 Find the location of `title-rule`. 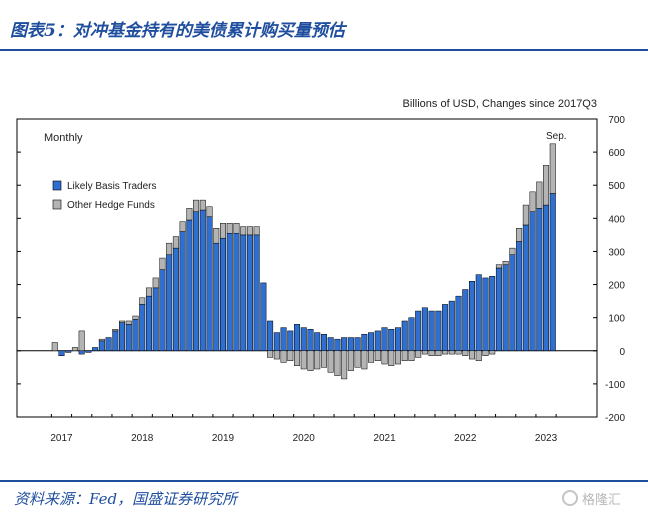

title-rule is located at coordinates (324, 50).